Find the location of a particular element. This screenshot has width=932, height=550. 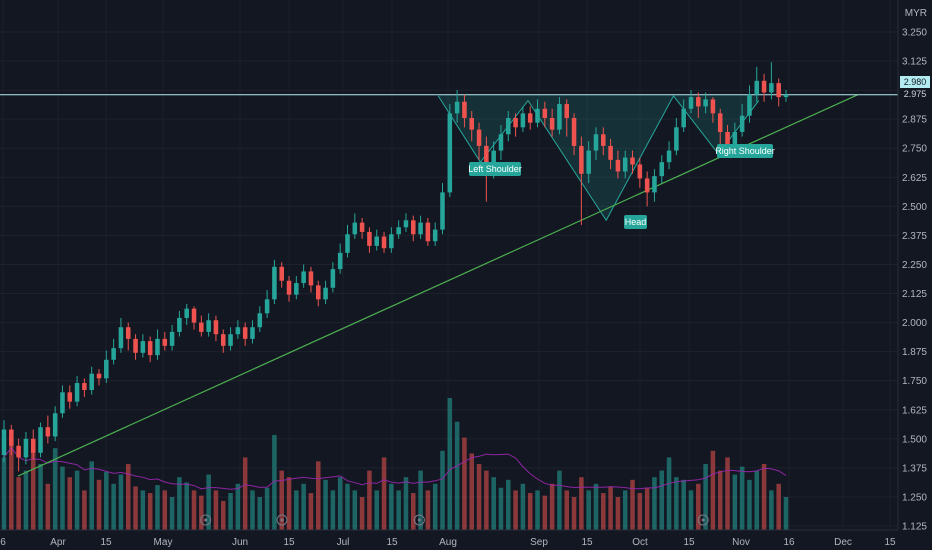

event-markers is located at coordinates (454, 520).